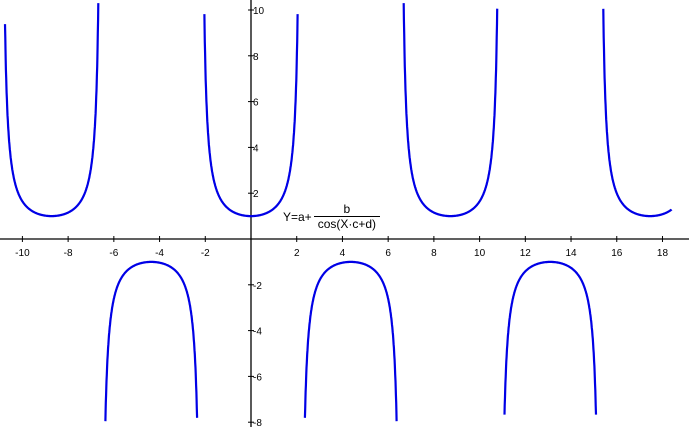  Describe the element at coordinates (205, 253) in the screenshot. I see `x-tick-label: -2` at that location.